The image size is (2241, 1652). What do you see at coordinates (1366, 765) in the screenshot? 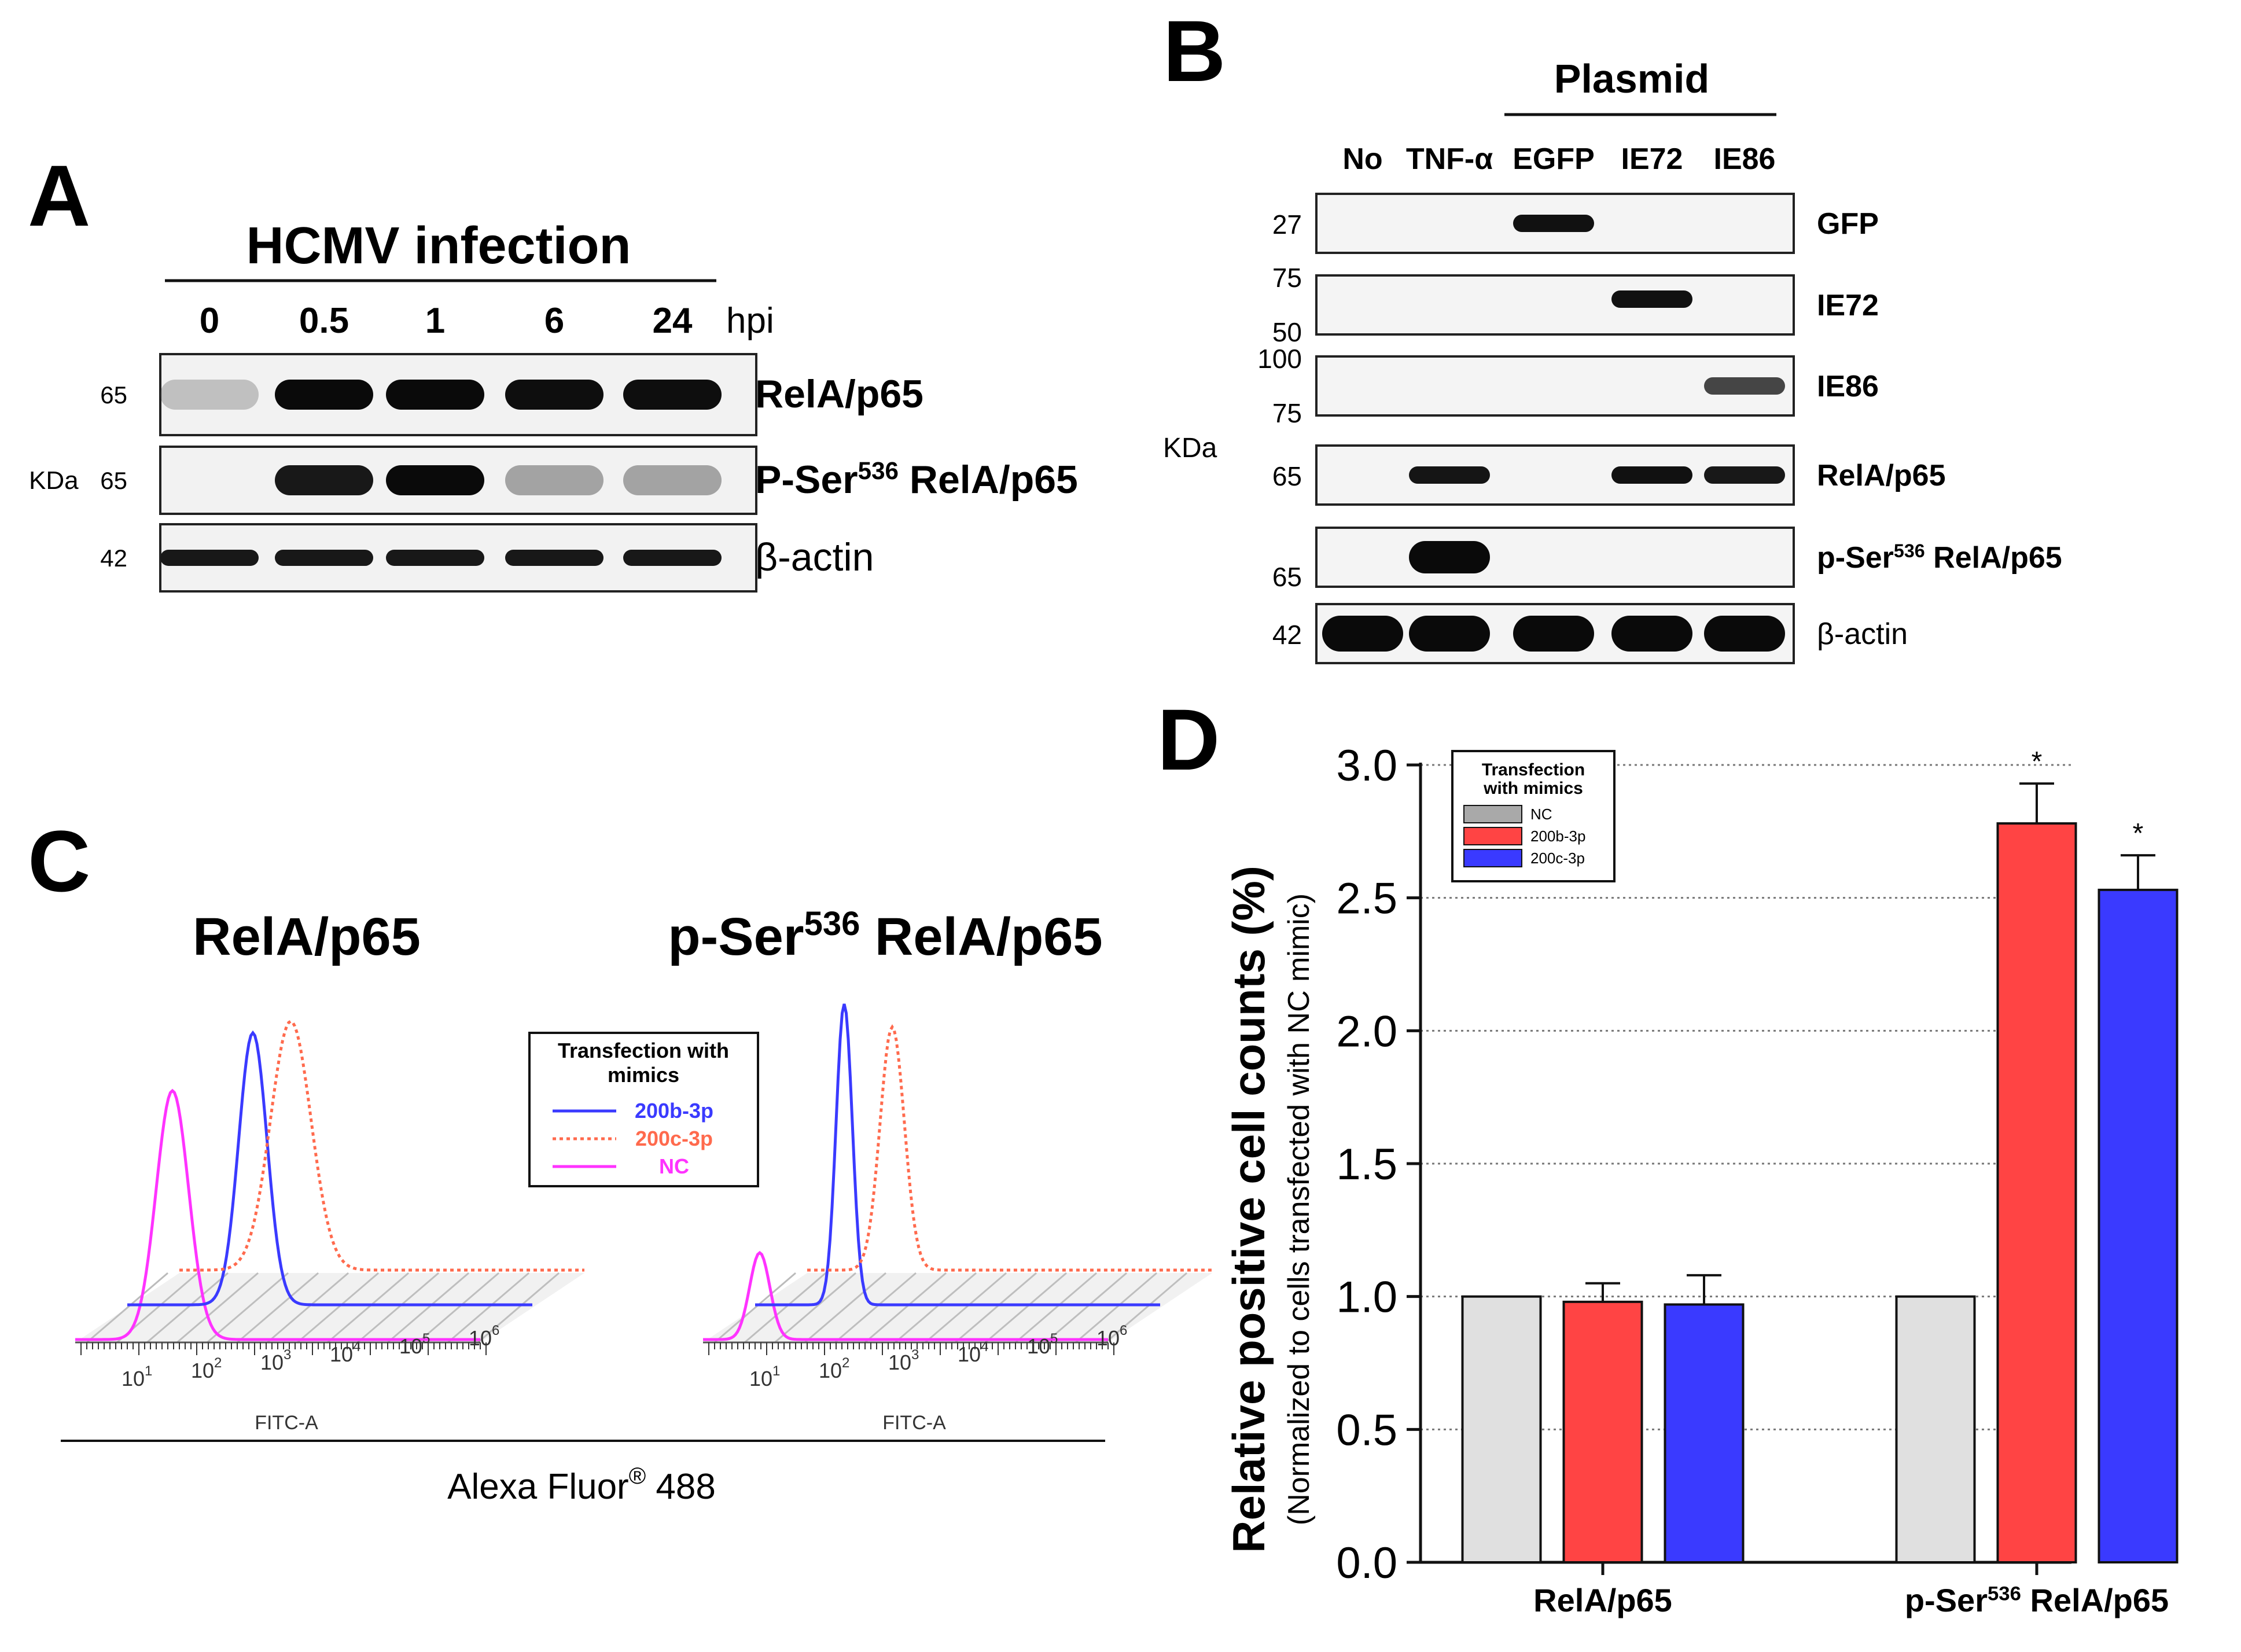
I see `chart-ytick-label: 3.0` at bounding box center [1366, 765].